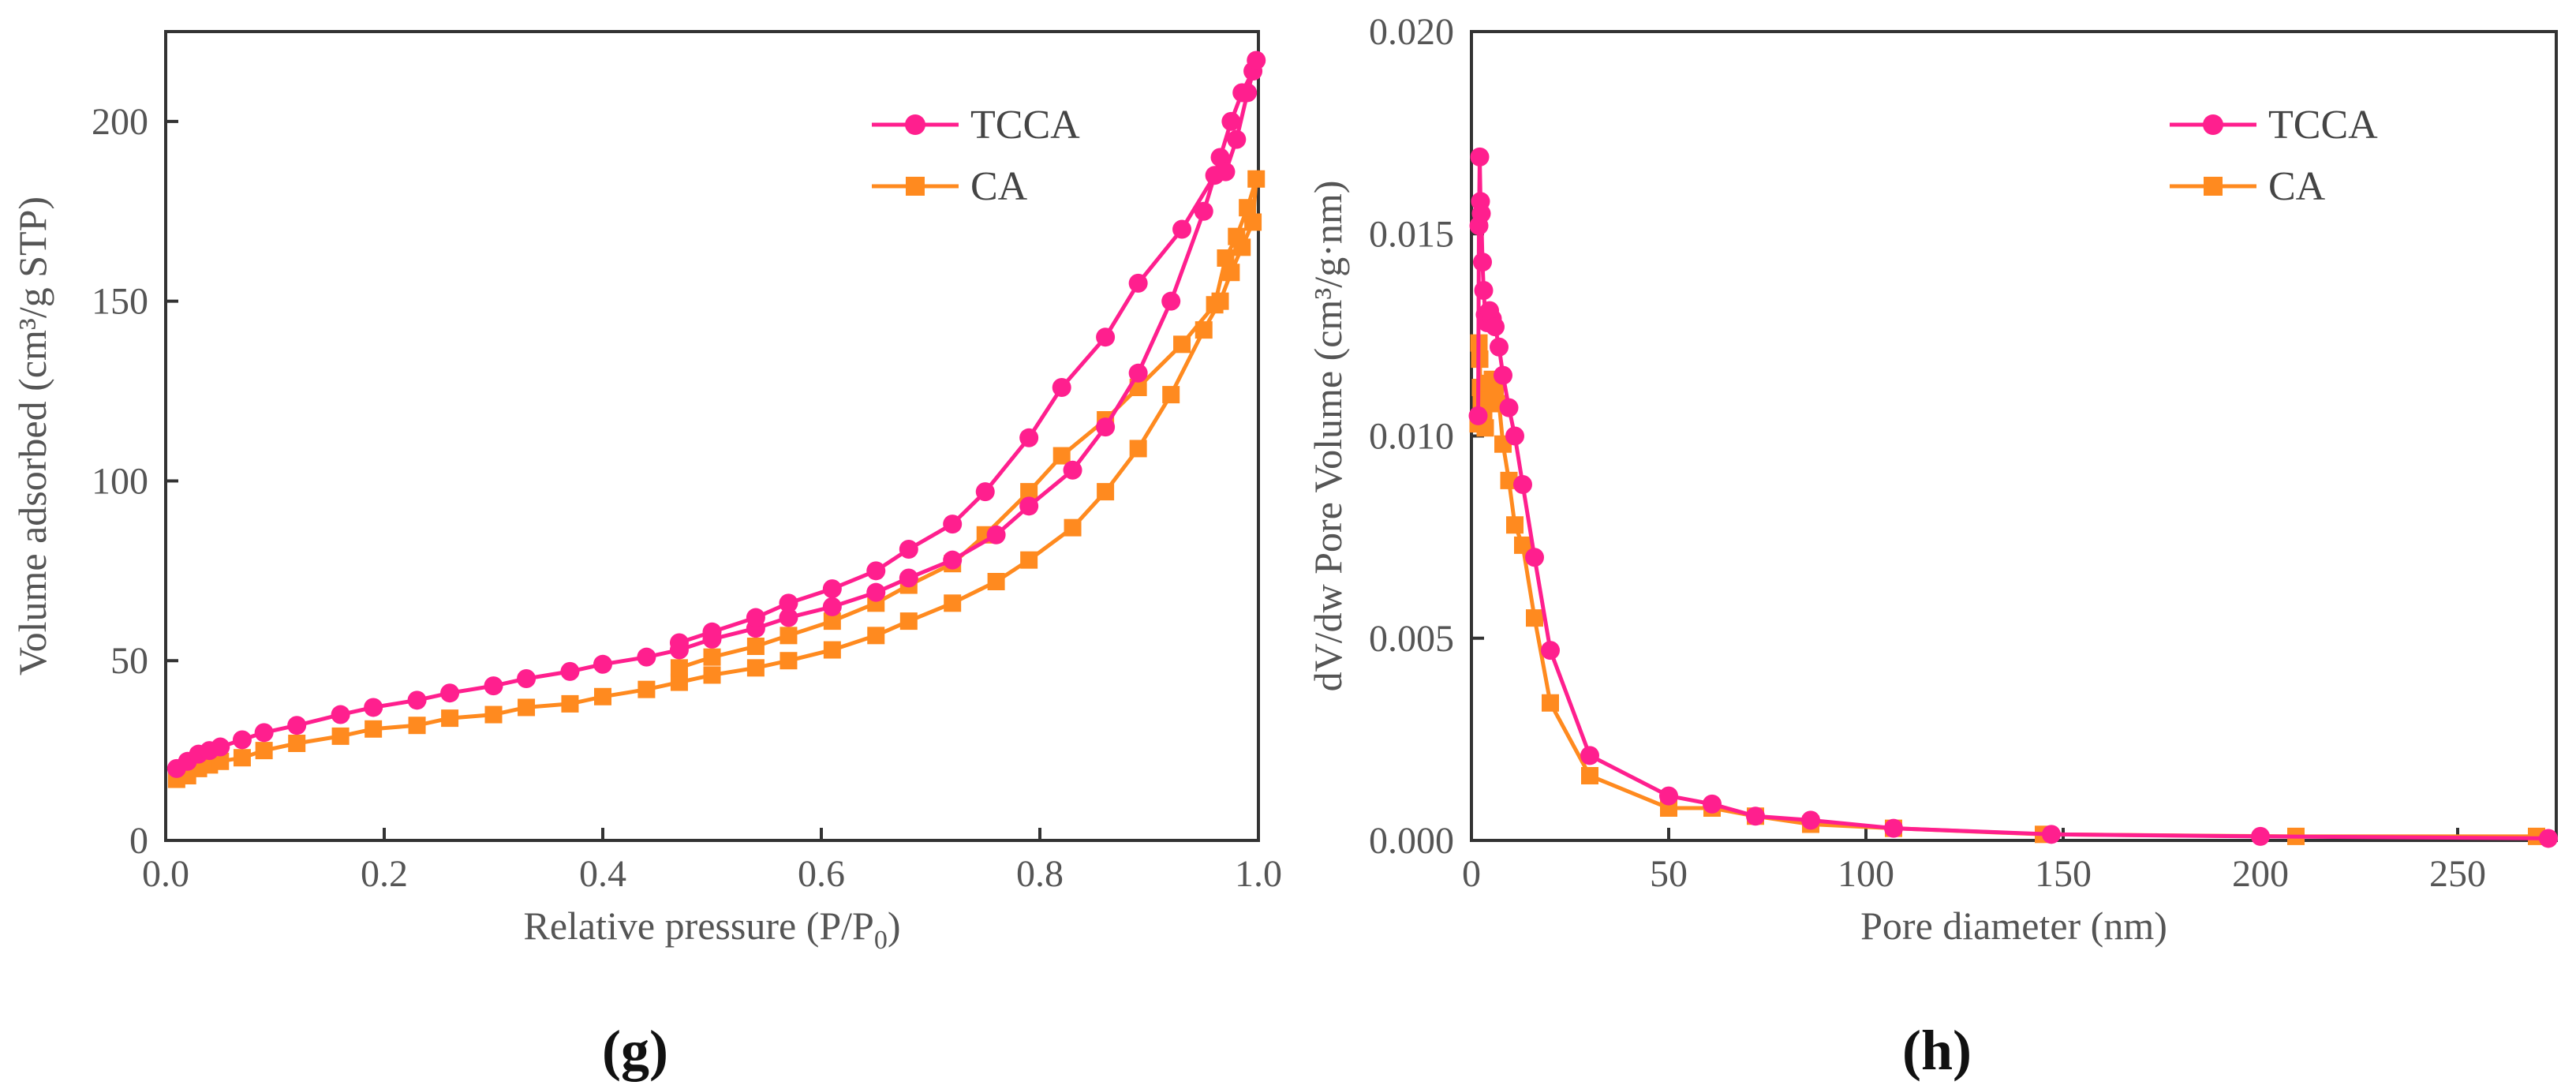 The height and width of the screenshot is (1089, 2576). What do you see at coordinates (1937, 1050) in the screenshot?
I see `panel-label-h: (h)` at bounding box center [1937, 1050].